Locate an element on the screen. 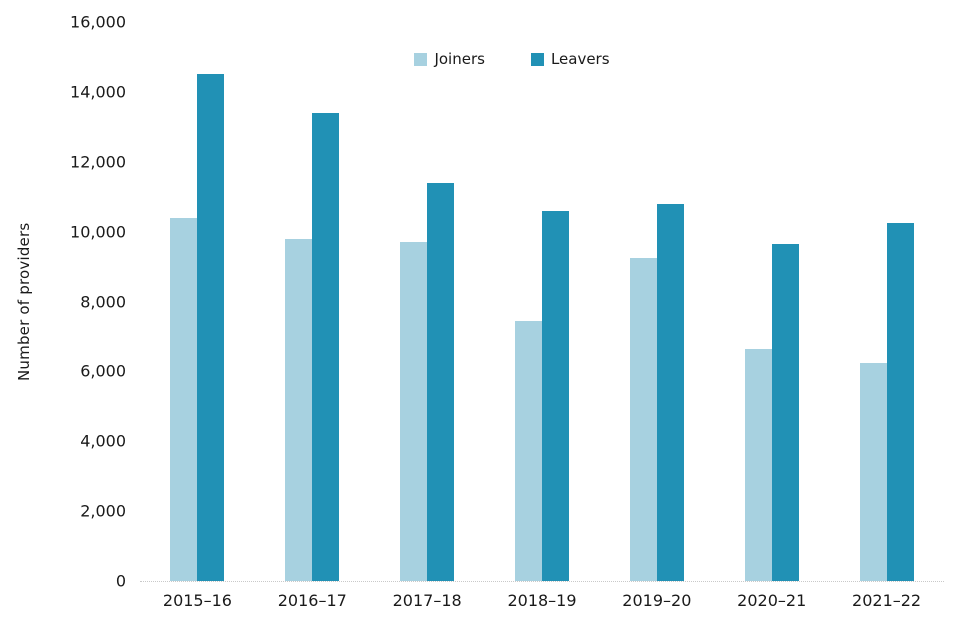  x-axis-label: 2018–19 is located at coordinates (542, 600).